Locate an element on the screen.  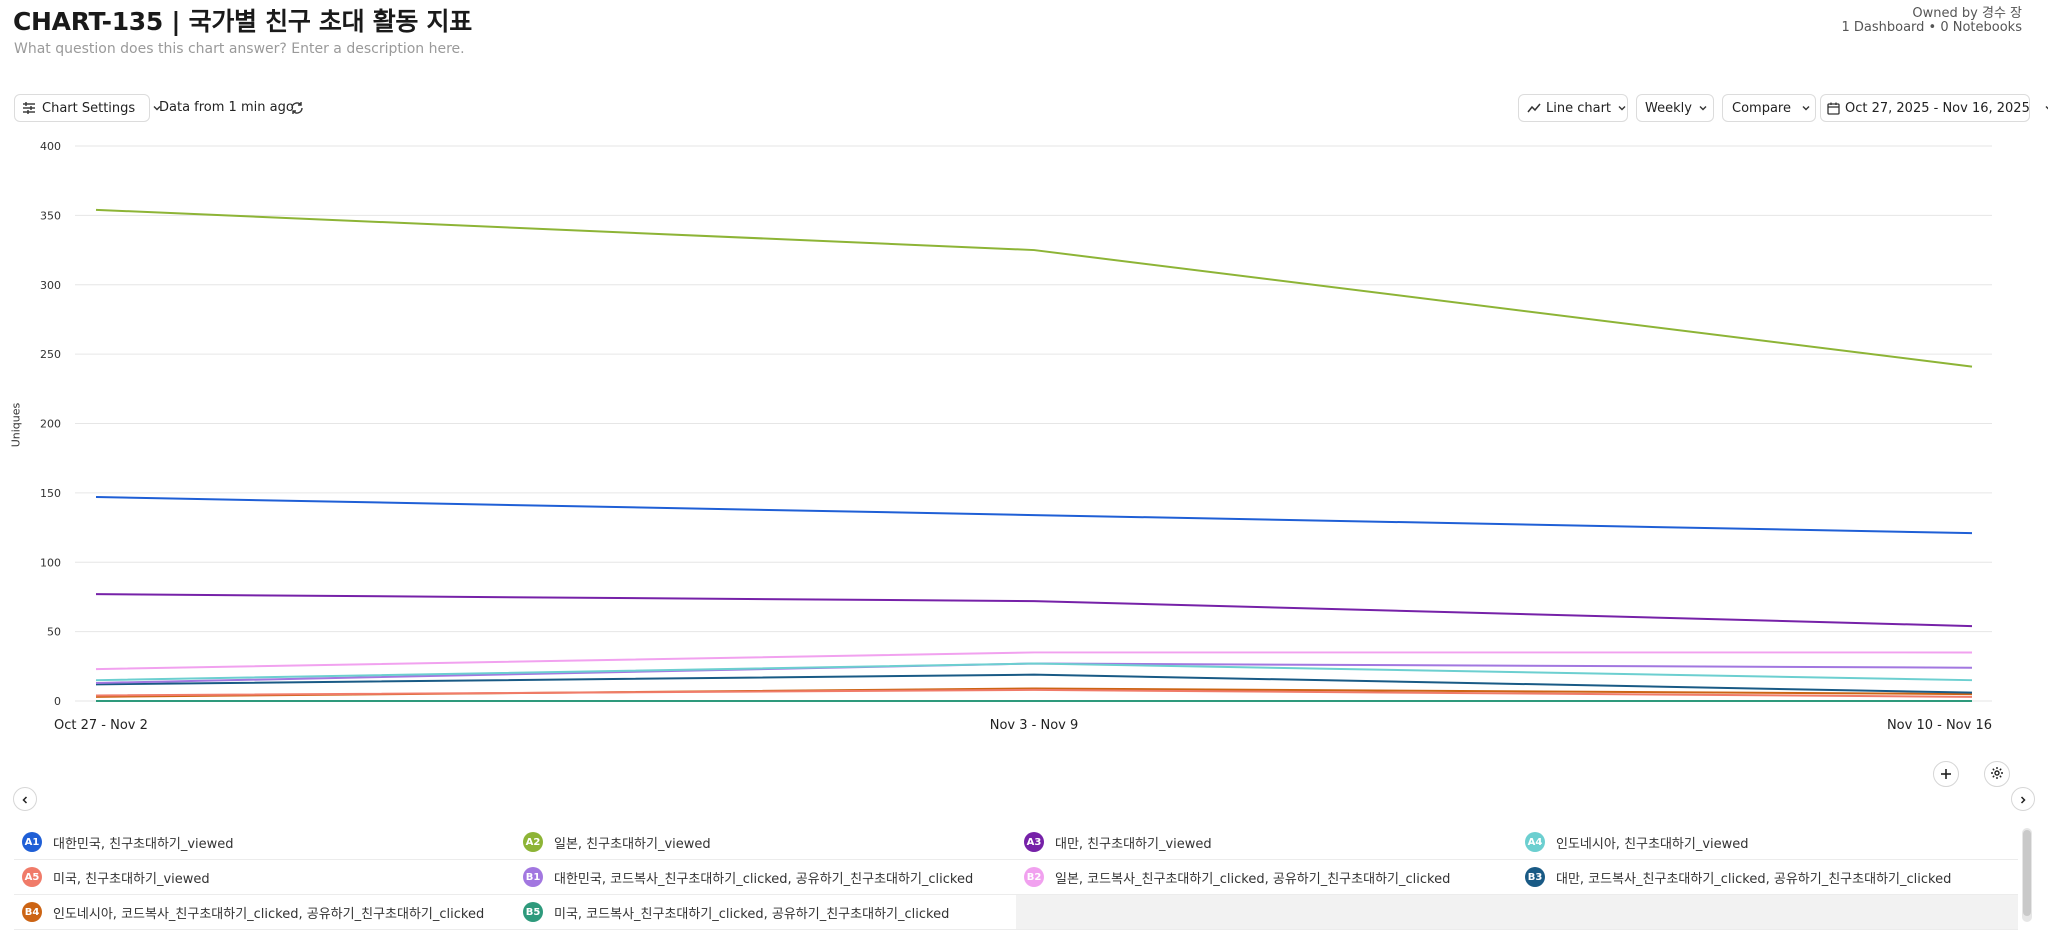
series-badge: B3 is located at coordinates (1535, 877).